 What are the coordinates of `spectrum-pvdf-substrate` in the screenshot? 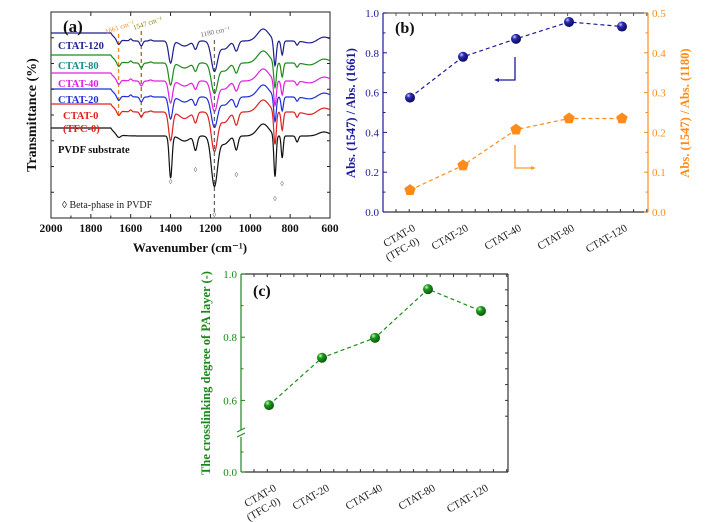 It's located at (191, 155).